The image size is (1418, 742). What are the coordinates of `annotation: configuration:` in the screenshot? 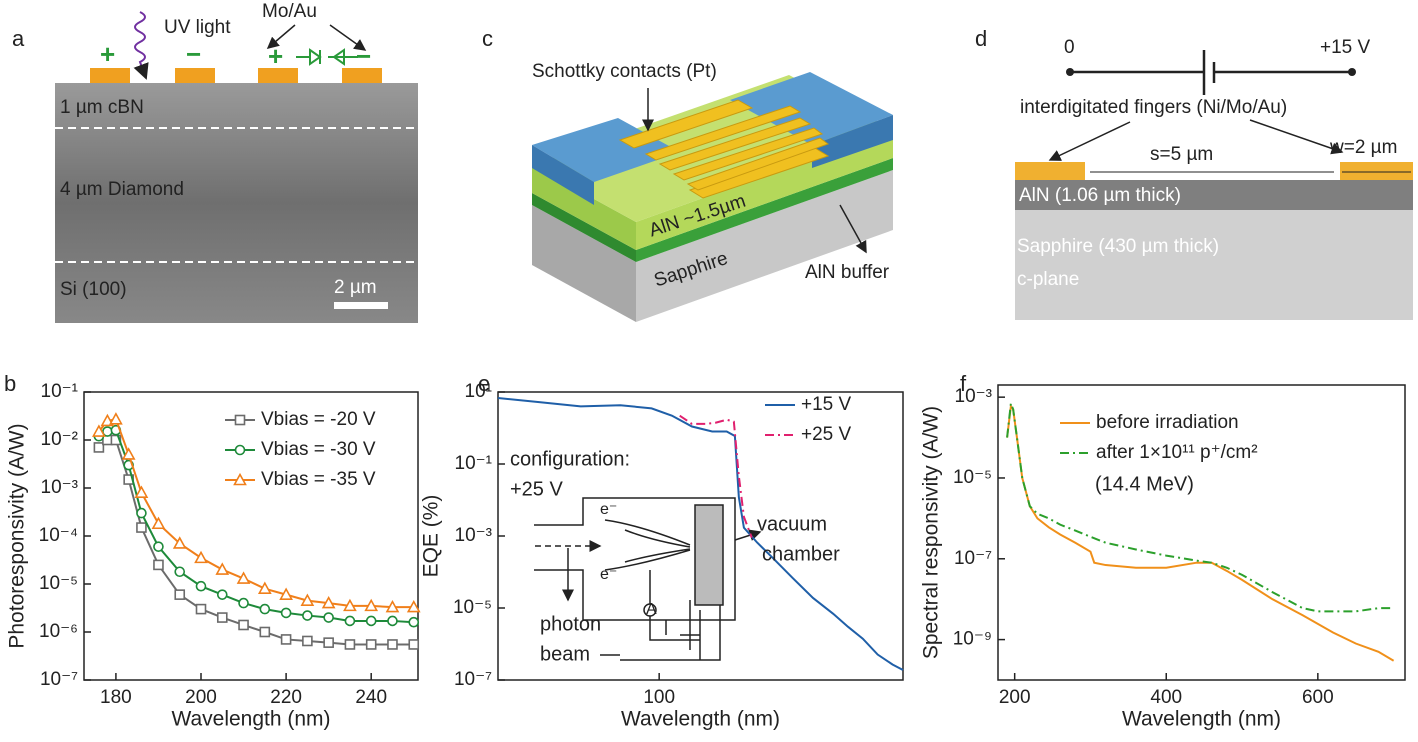 It's located at (570, 459).